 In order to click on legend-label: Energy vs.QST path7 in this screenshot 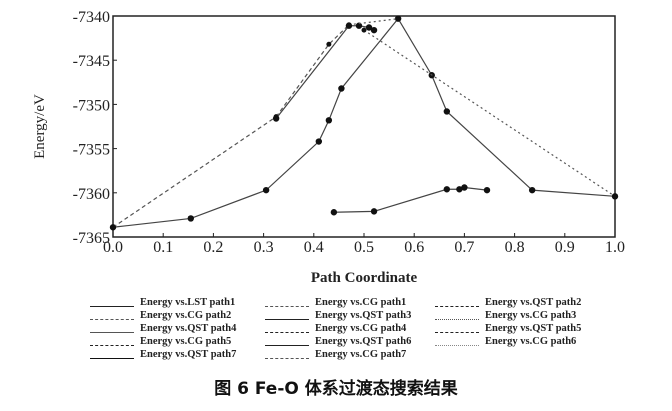, I will do `click(188, 354)`.